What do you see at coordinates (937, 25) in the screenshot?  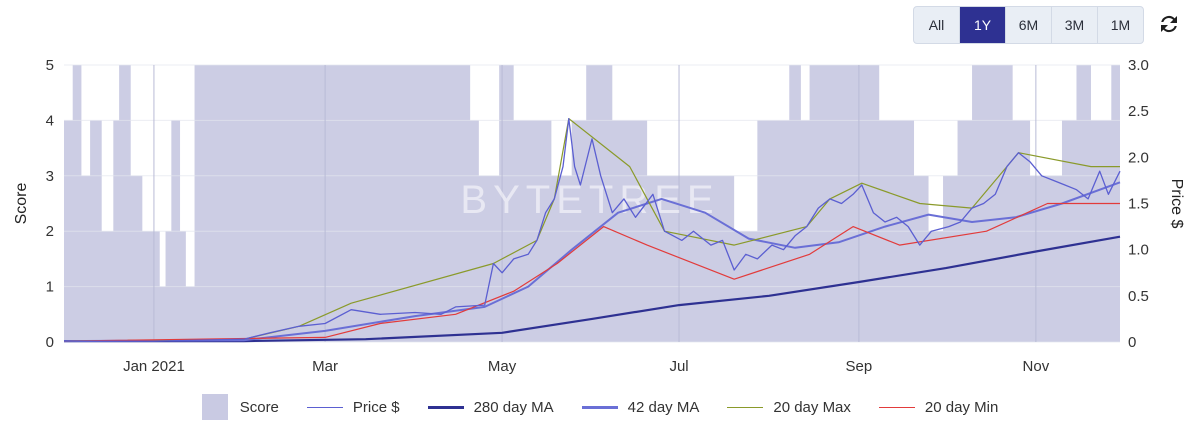 I see `range-button-all: All` at bounding box center [937, 25].